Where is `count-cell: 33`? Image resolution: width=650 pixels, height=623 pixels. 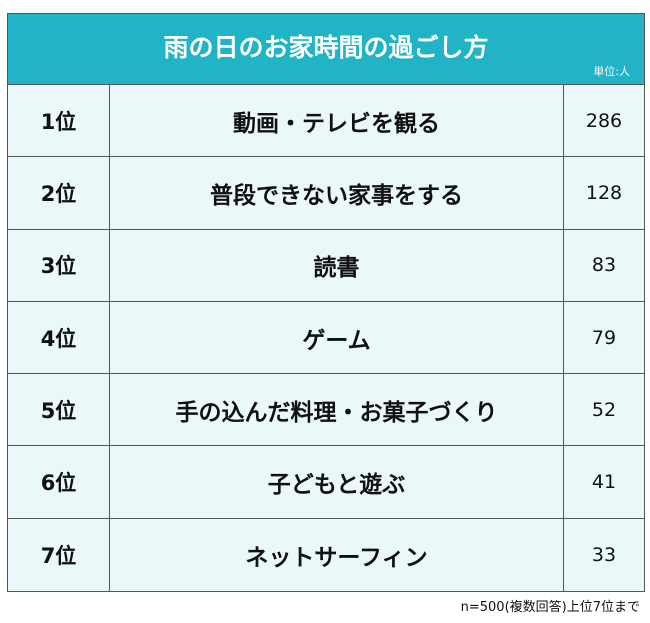 count-cell: 33 is located at coordinates (604, 554).